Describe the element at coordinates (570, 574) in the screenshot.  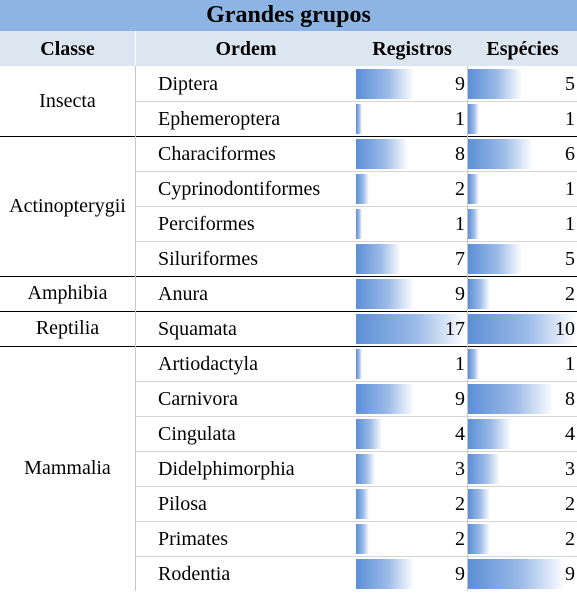
I see `especies-value: 9` at that location.